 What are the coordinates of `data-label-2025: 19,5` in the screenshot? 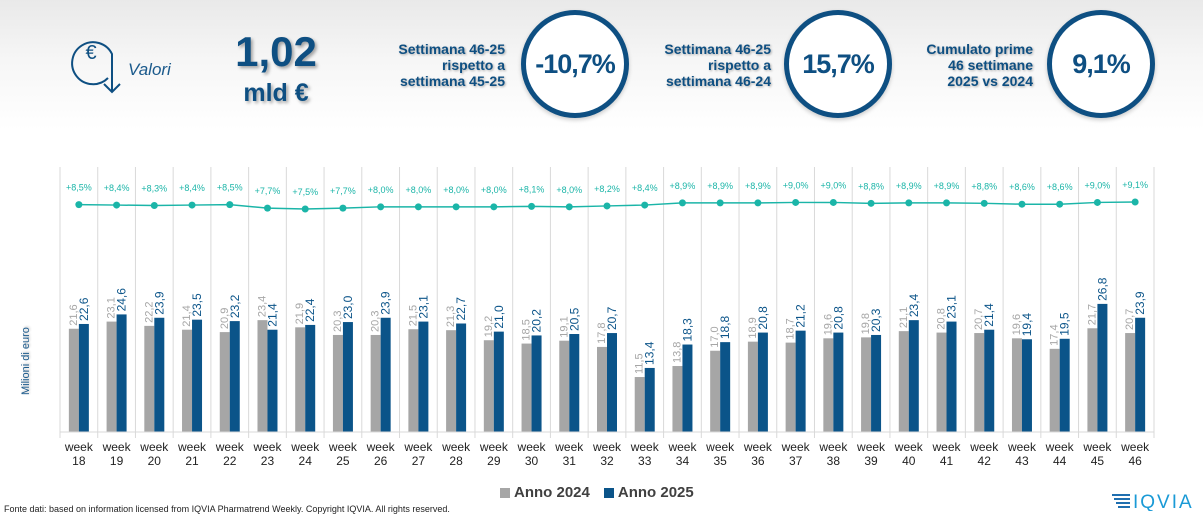 It's located at (1065, 324).